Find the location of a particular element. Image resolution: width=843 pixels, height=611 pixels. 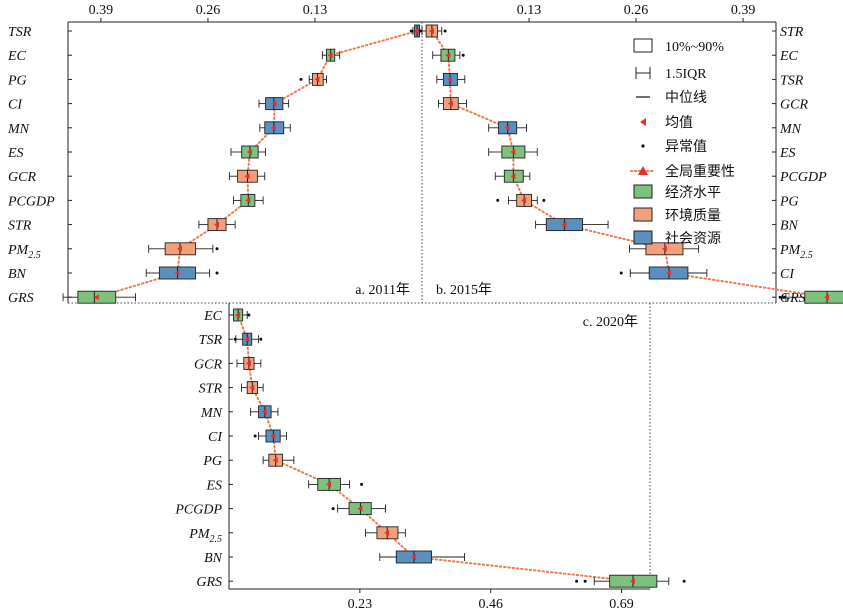

legend-box-range-swatch is located at coordinates (643, 45).